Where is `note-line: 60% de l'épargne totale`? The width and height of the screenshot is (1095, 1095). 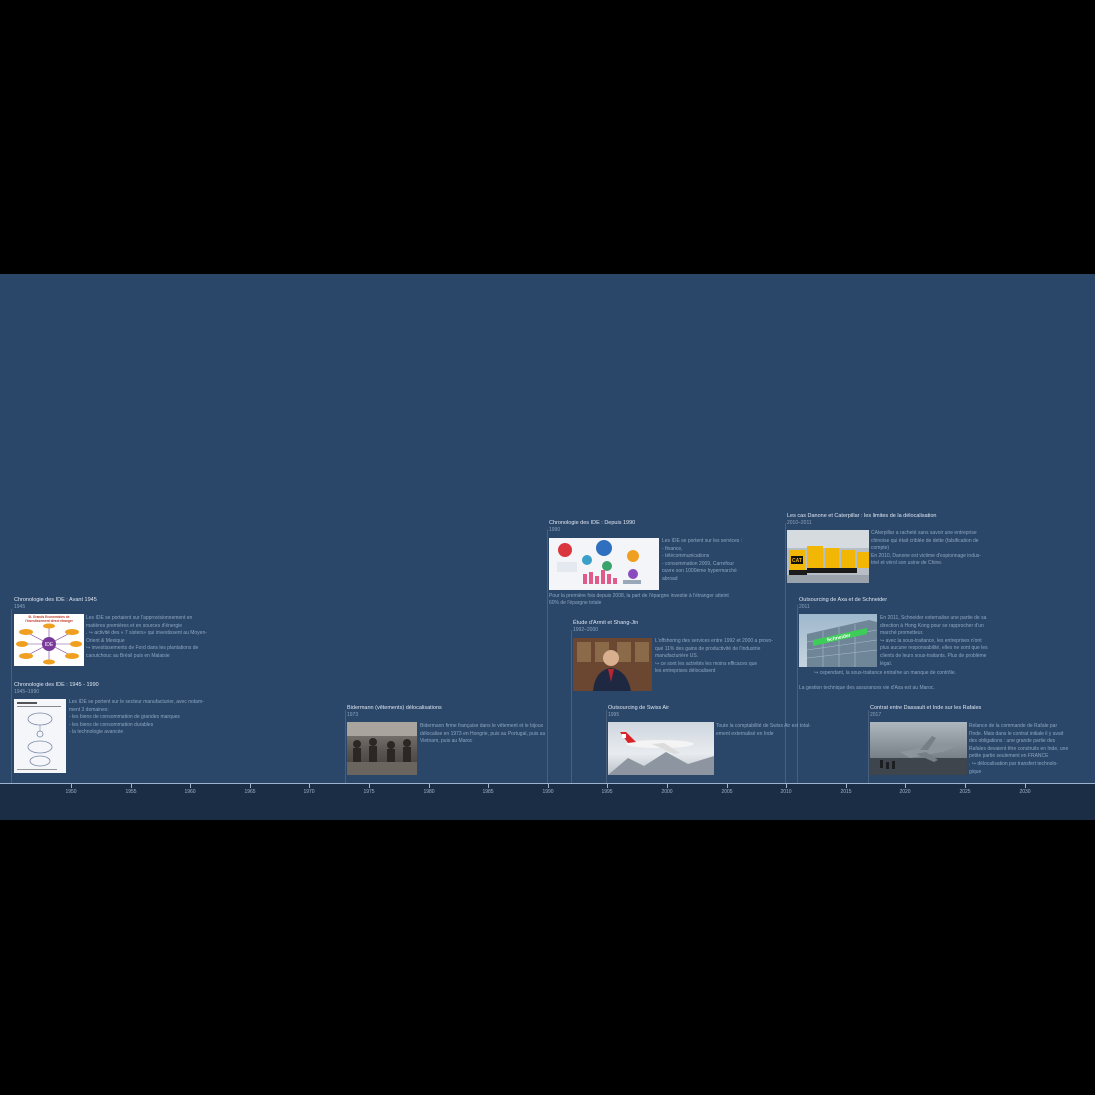 note-line: 60% de l'épargne totale is located at coordinates (575, 603).